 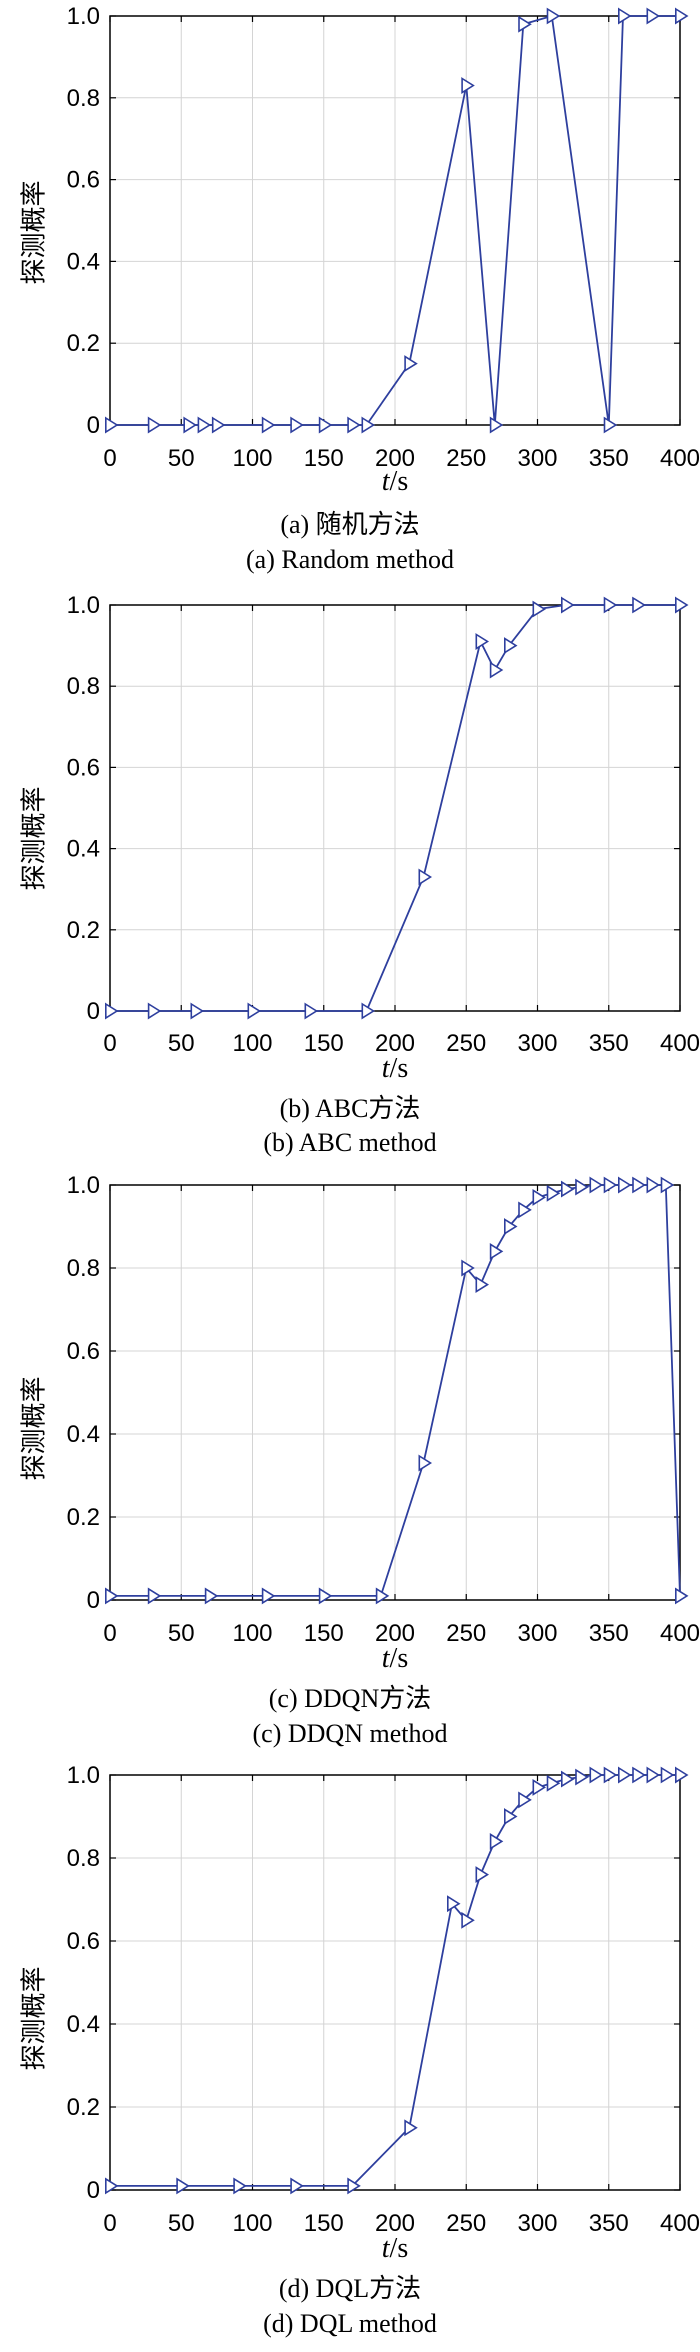 I want to click on chart-d-caption-en: (d) DQL method, so click(x=350, y=2323).